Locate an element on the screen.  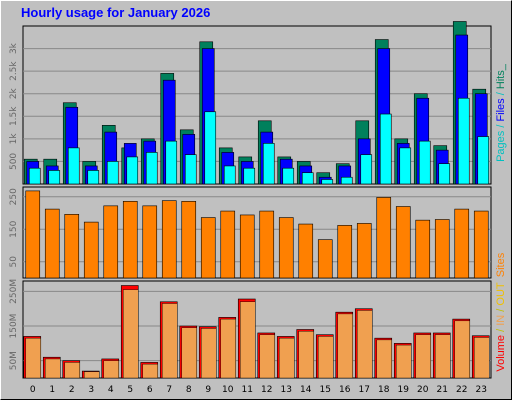
y-tick-label: 500 is located at coordinates (14, 161).